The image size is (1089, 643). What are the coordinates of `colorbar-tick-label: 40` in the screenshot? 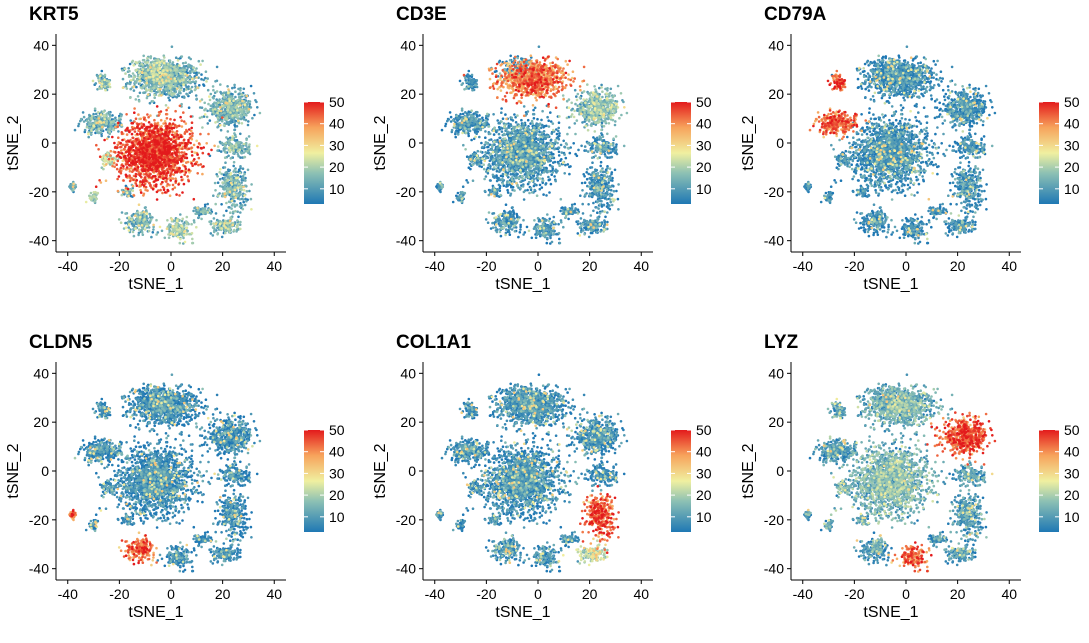 It's located at (337, 124).